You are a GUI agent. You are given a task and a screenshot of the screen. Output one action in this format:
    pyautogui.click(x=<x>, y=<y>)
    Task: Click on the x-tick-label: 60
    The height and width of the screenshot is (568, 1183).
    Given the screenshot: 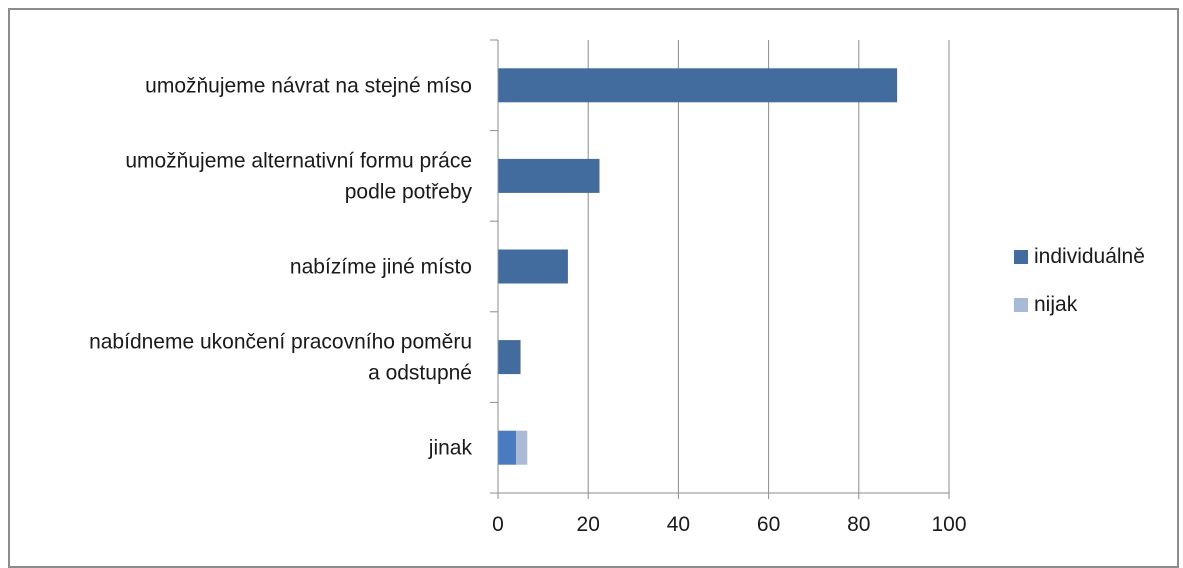 What is the action you would take?
    pyautogui.click(x=768, y=524)
    